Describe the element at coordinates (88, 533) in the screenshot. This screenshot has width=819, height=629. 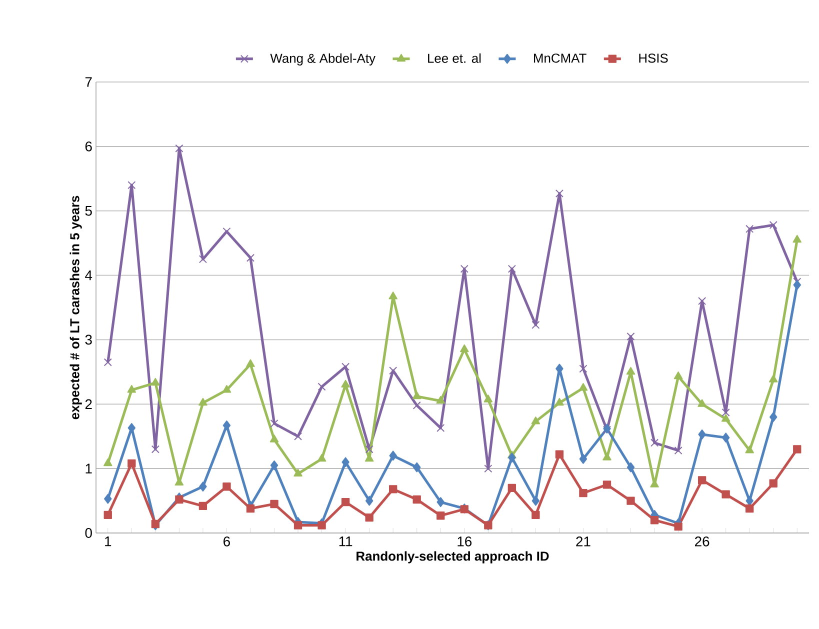
I see `y-tick-label: 0` at that location.